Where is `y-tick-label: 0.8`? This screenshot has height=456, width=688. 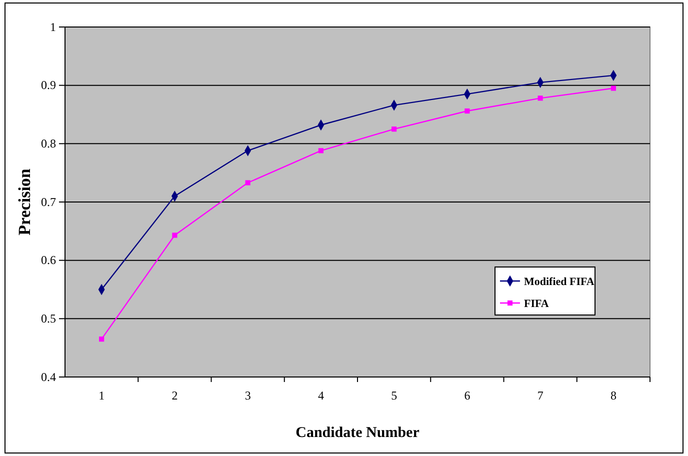
y-tick-label: 0.8 is located at coordinates (48, 143).